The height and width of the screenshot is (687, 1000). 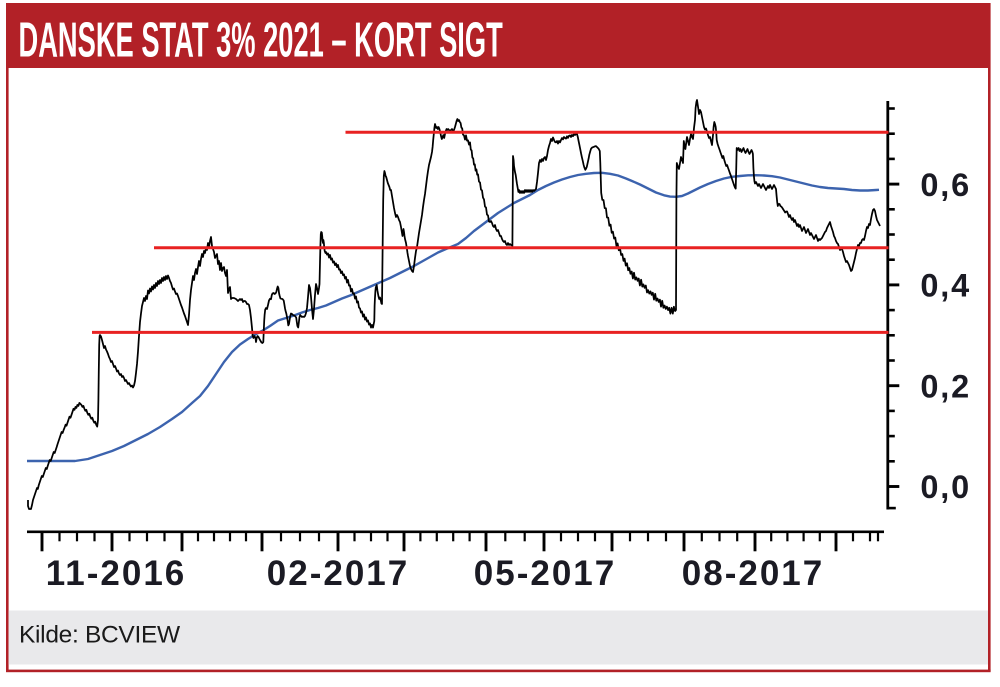 What do you see at coordinates (753, 573) in the screenshot?
I see `svg-text: 08-2017` at bounding box center [753, 573].